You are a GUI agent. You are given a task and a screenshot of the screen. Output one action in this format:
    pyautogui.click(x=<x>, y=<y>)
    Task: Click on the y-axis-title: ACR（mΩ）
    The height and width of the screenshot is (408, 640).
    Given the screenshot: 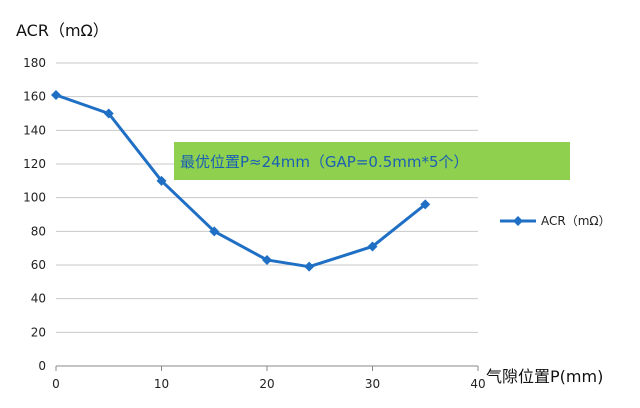 What is the action you would take?
    pyautogui.click(x=62, y=30)
    